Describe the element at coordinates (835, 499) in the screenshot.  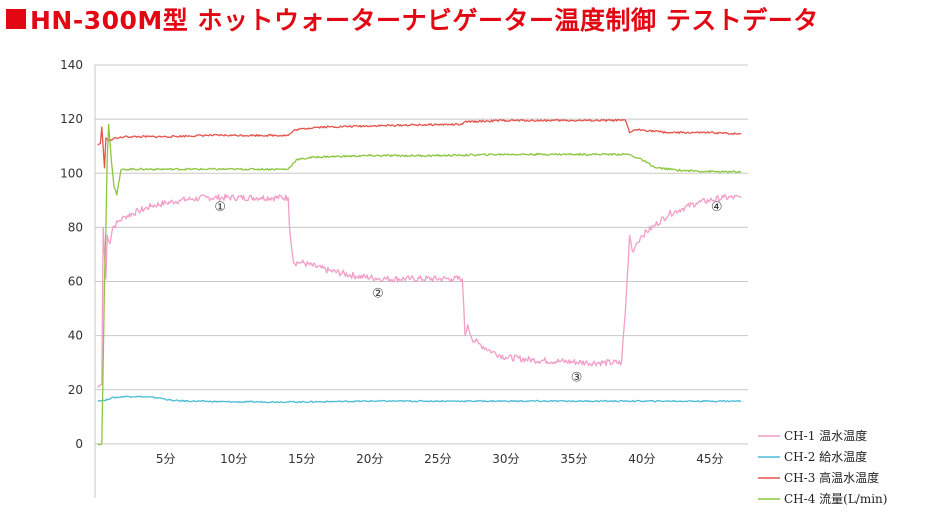
I see `legend-label: CH-4 流量(L/min)` at that location.